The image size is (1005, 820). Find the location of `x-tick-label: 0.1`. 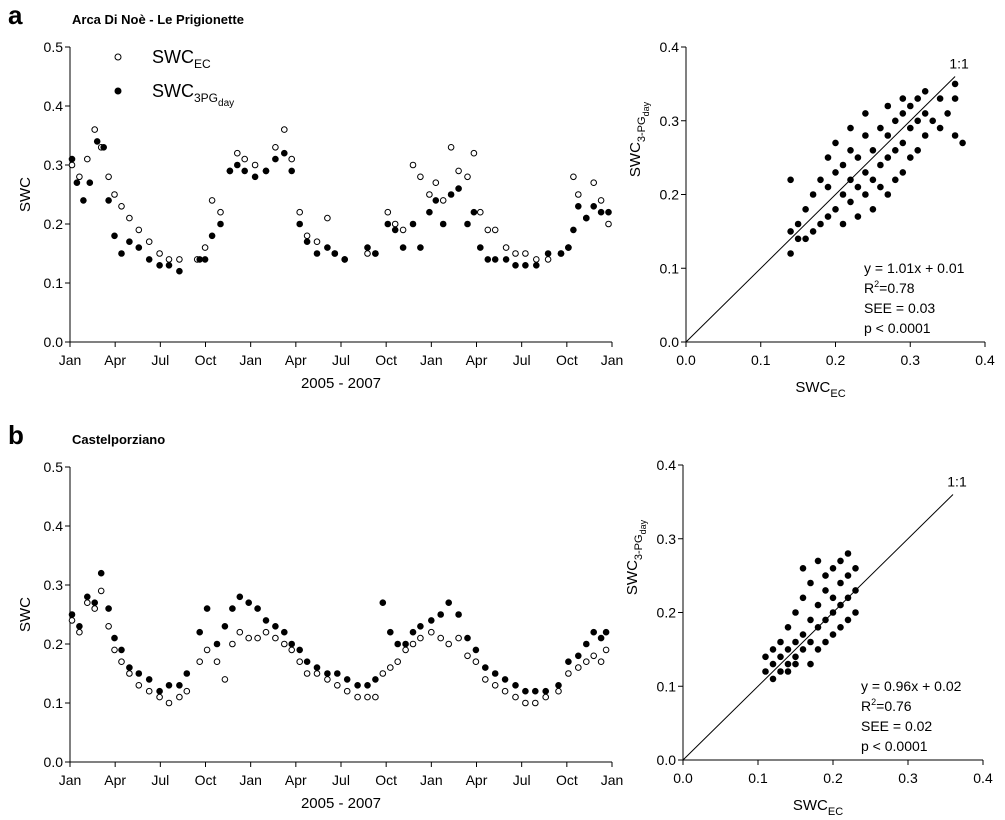

x-tick-label: 0.1 is located at coordinates (758, 778).